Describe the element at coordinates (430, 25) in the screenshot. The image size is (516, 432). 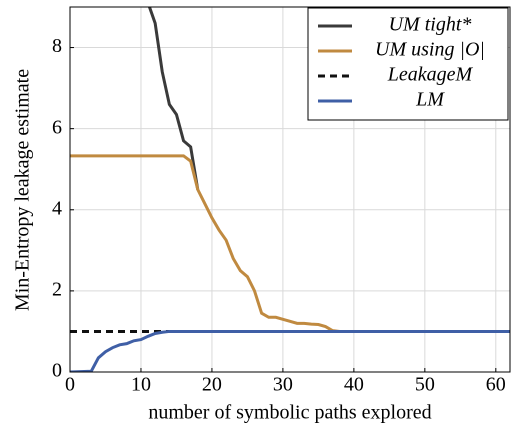
I see `legend-label: UM tight*` at that location.